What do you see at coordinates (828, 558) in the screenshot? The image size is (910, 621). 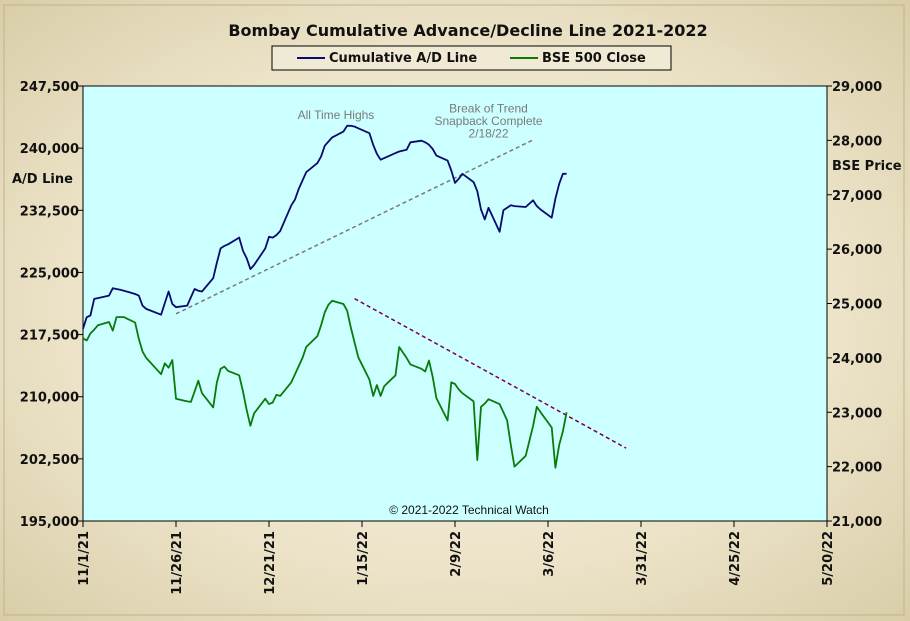 I see `x-tick-label: 5/20/22` at bounding box center [828, 558].